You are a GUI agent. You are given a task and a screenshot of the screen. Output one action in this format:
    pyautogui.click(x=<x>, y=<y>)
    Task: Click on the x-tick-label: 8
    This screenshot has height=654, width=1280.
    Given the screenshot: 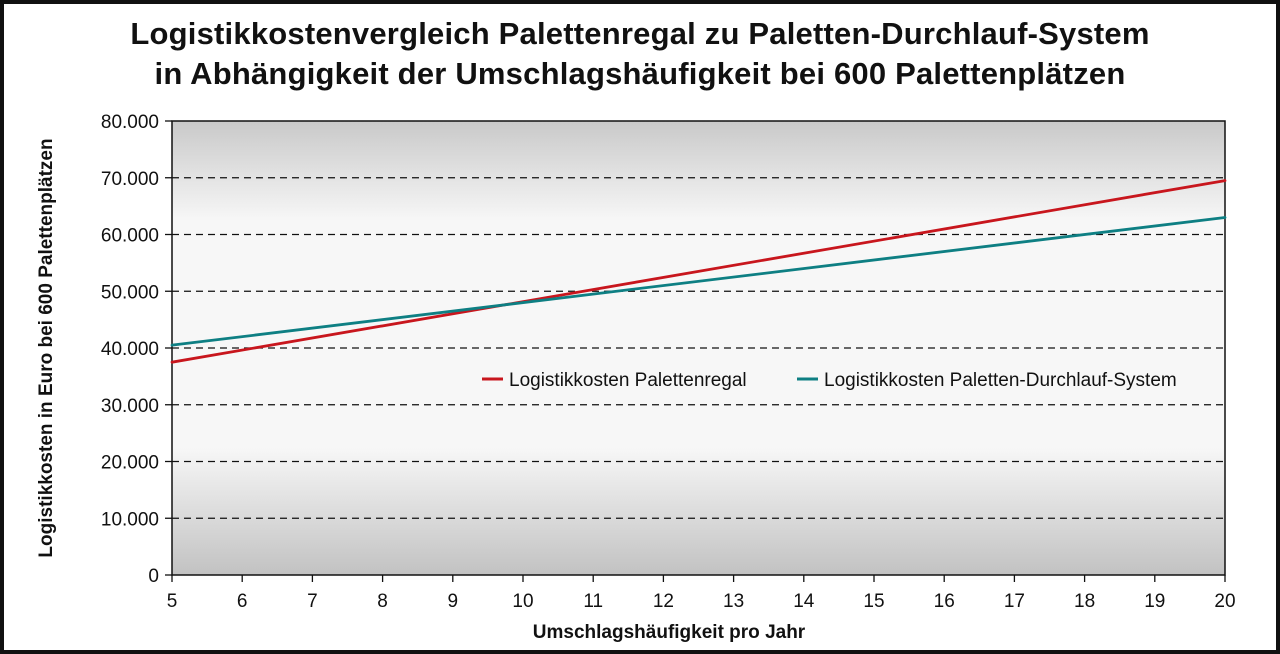 What is the action you would take?
    pyautogui.click(x=382, y=601)
    